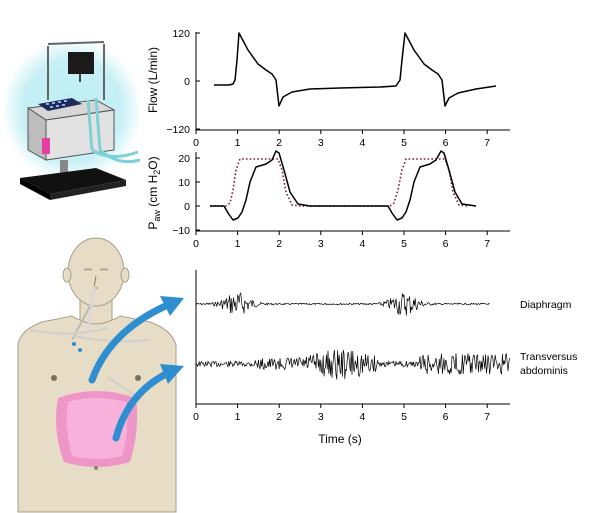  I want to click on emg-xtick-label: 5, so click(404, 417).